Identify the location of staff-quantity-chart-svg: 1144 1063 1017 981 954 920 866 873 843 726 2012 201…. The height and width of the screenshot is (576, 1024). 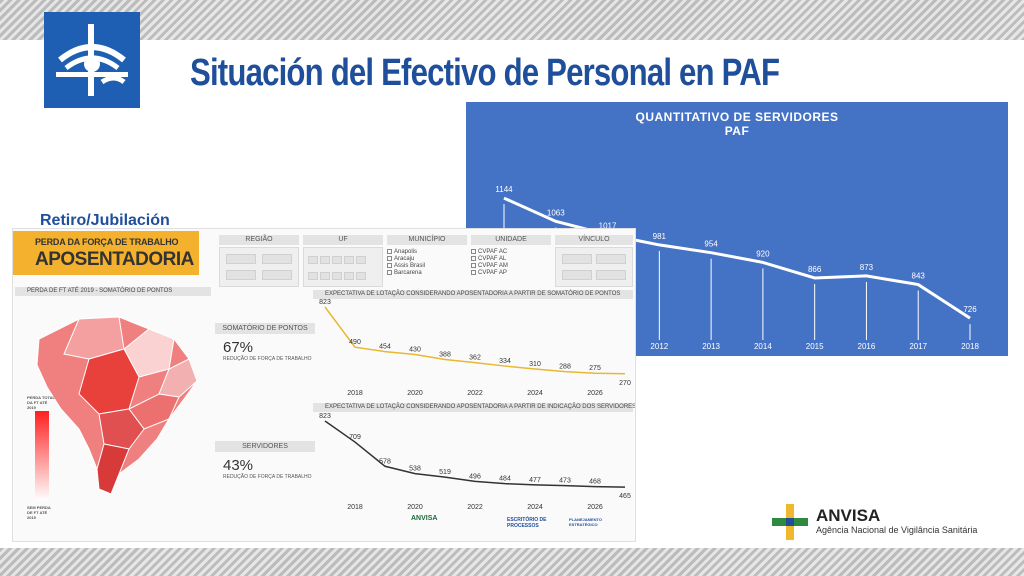
(737, 268).